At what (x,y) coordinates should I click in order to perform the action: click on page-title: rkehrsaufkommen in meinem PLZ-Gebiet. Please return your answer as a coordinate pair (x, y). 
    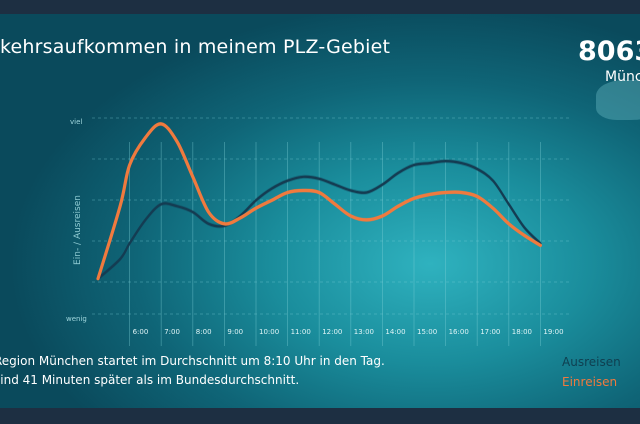
    Looking at the image, I should click on (195, 47).